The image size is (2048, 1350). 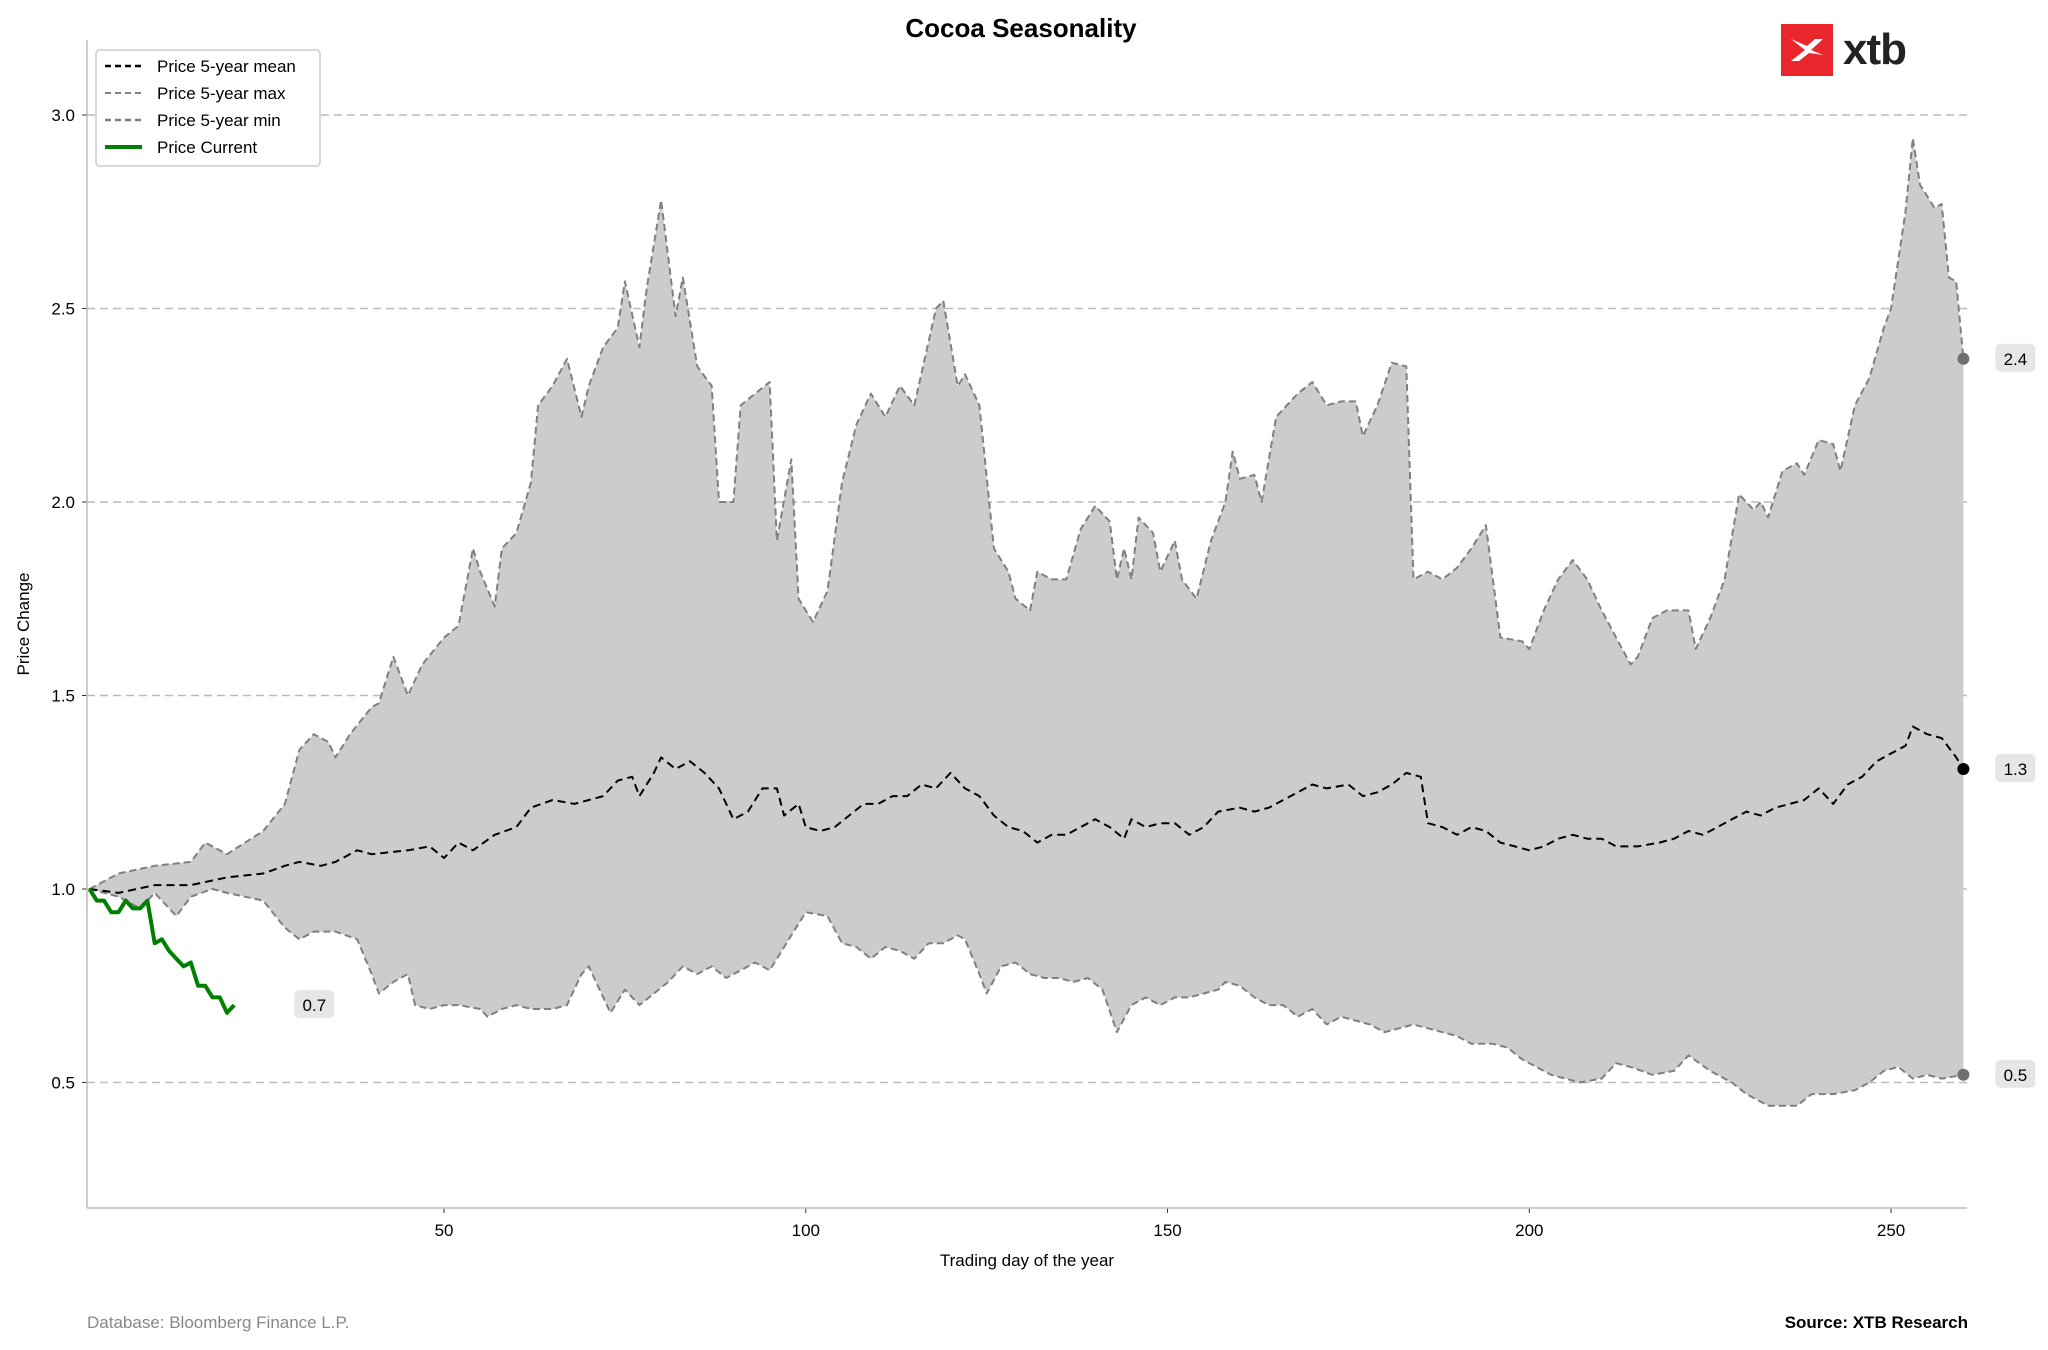 What do you see at coordinates (1167, 1230) in the screenshot?
I see `x-tick-label: 150` at bounding box center [1167, 1230].